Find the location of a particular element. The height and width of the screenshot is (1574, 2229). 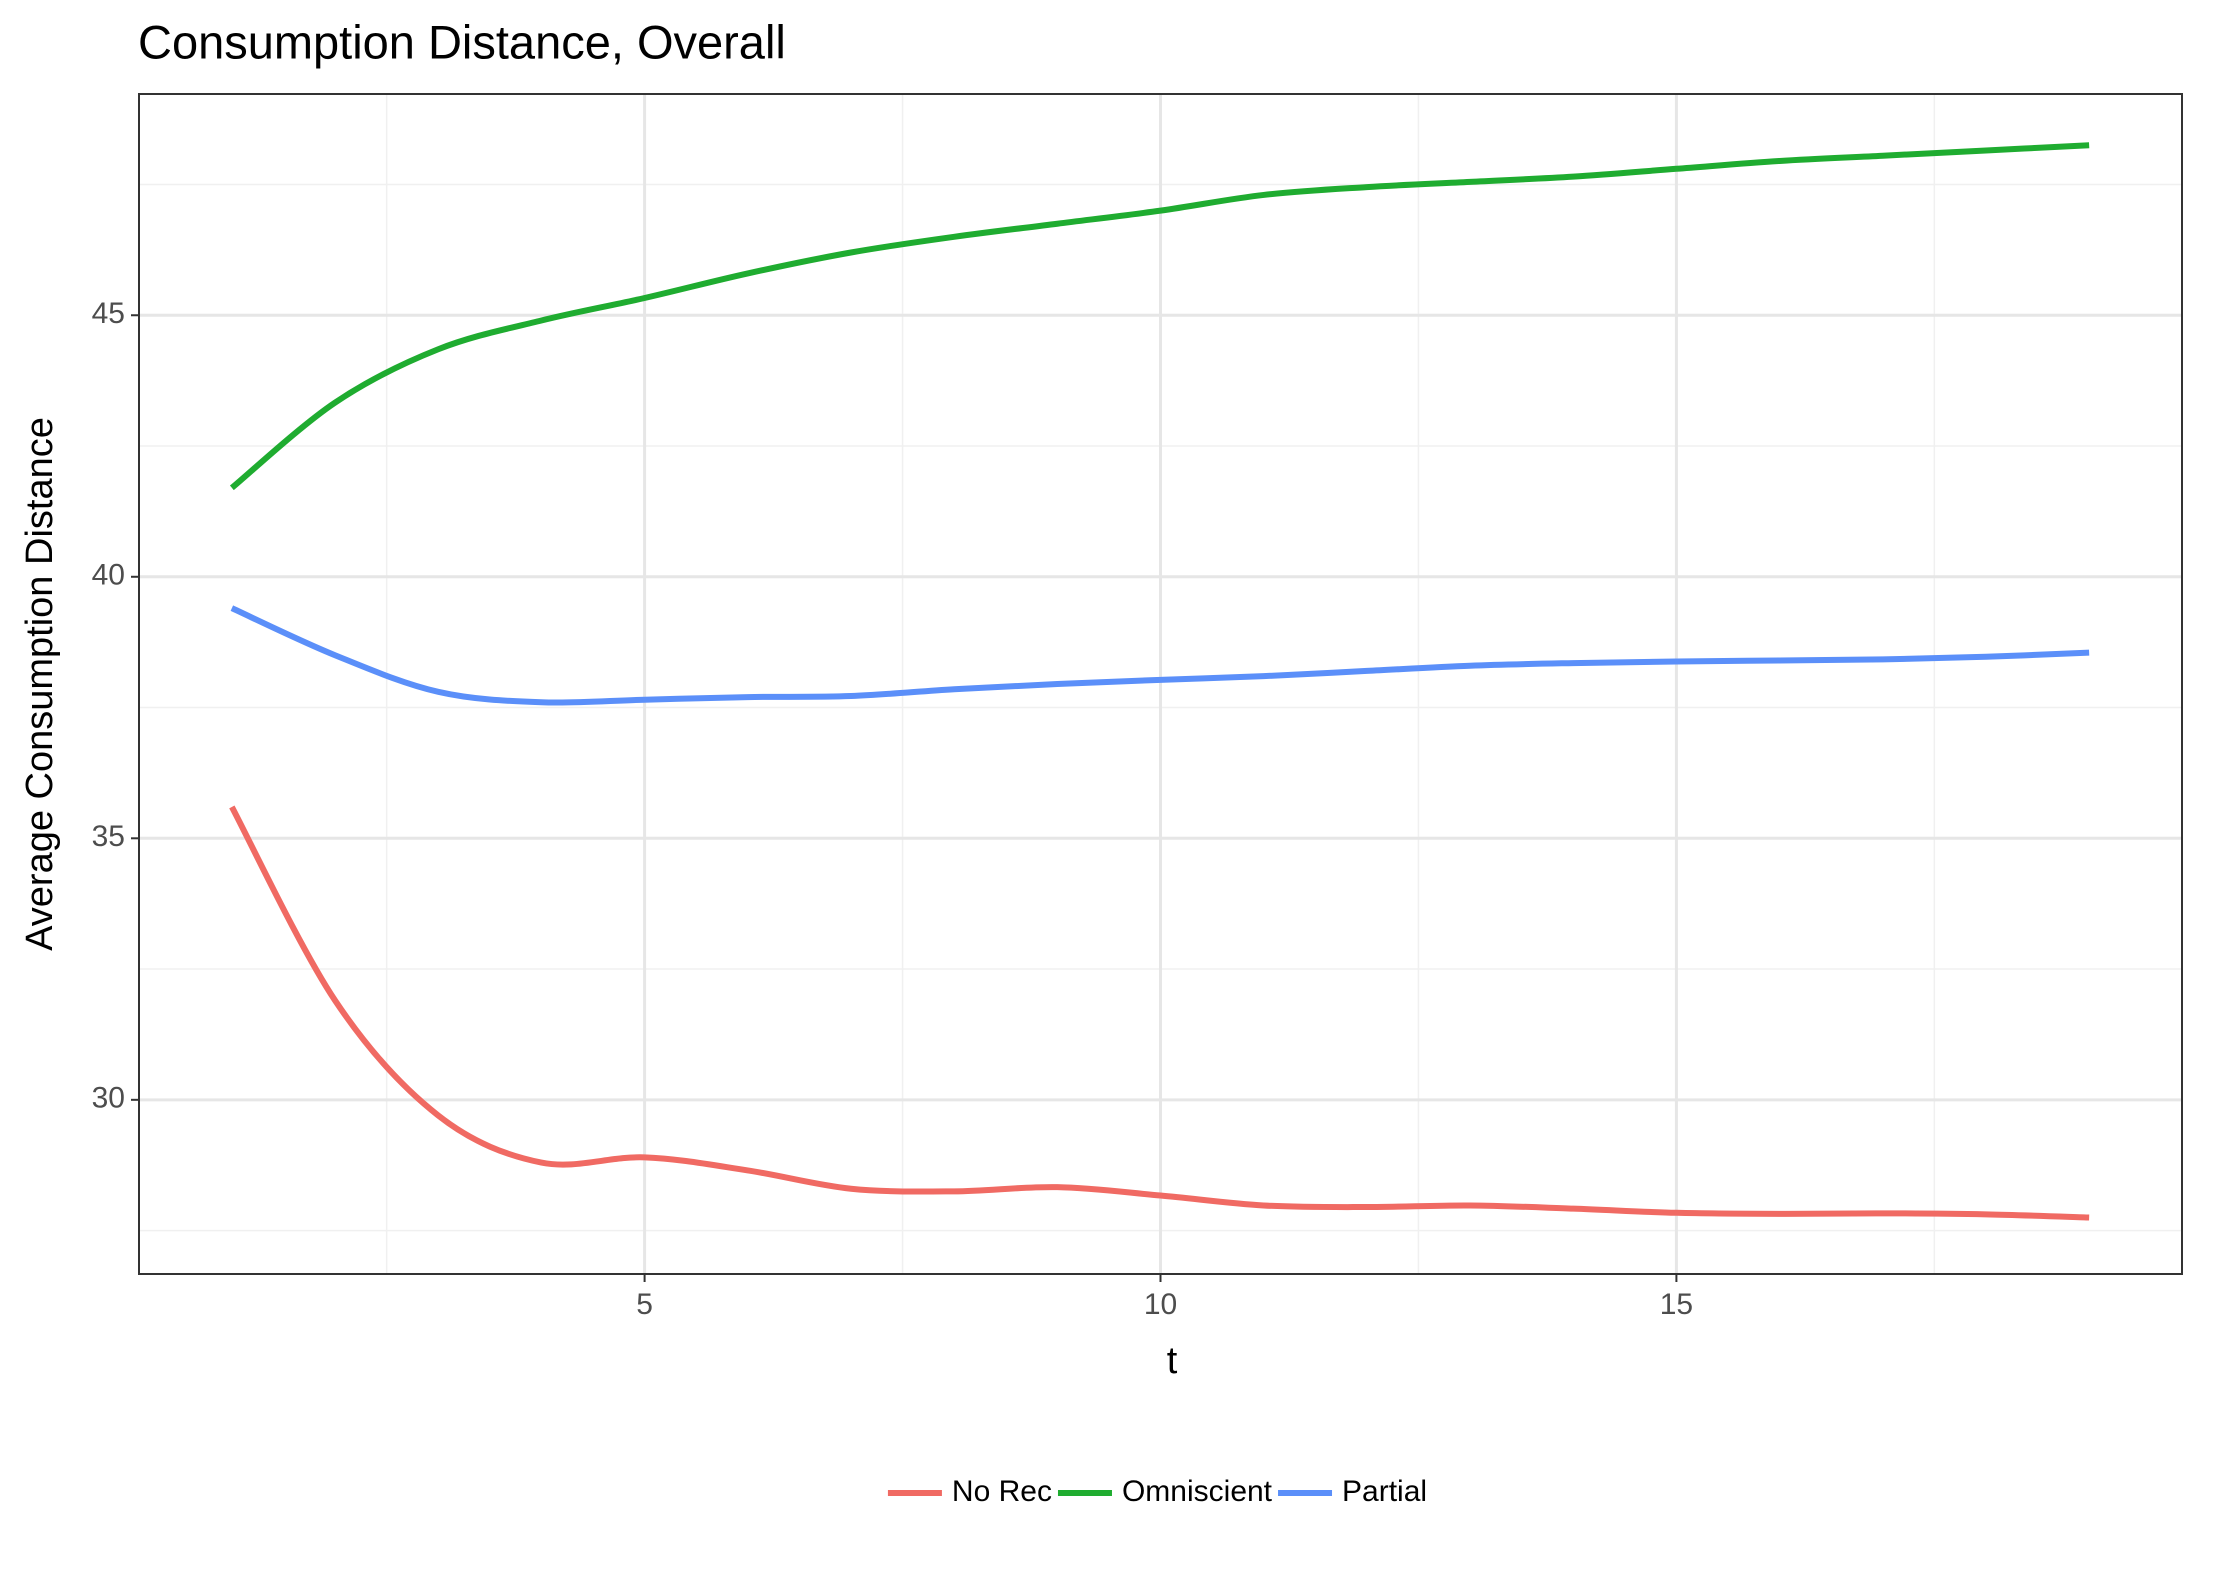

x-tick-label: 10 is located at coordinates (1160, 1304).